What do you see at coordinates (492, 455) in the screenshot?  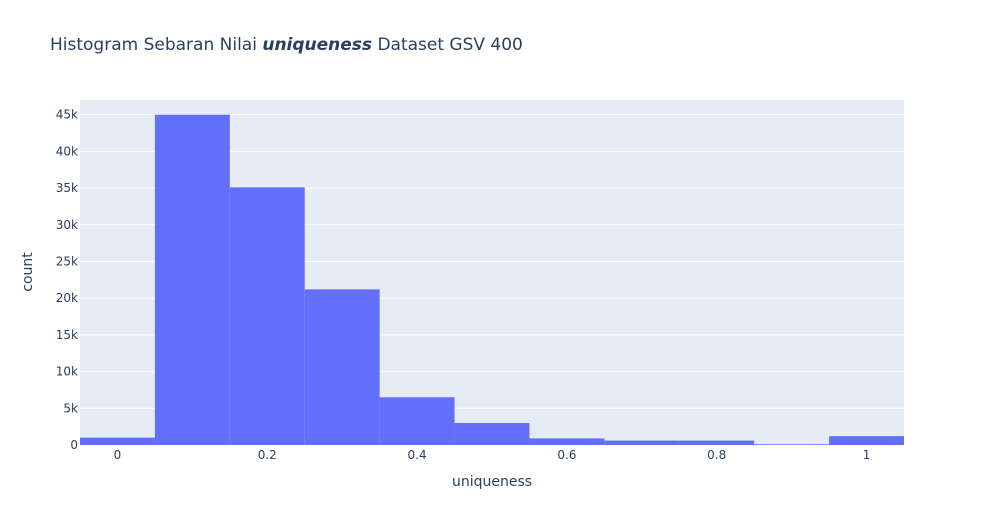 I see `x-axis-ticks: 0 0.2 0.4 0.6 0.8 1` at bounding box center [492, 455].